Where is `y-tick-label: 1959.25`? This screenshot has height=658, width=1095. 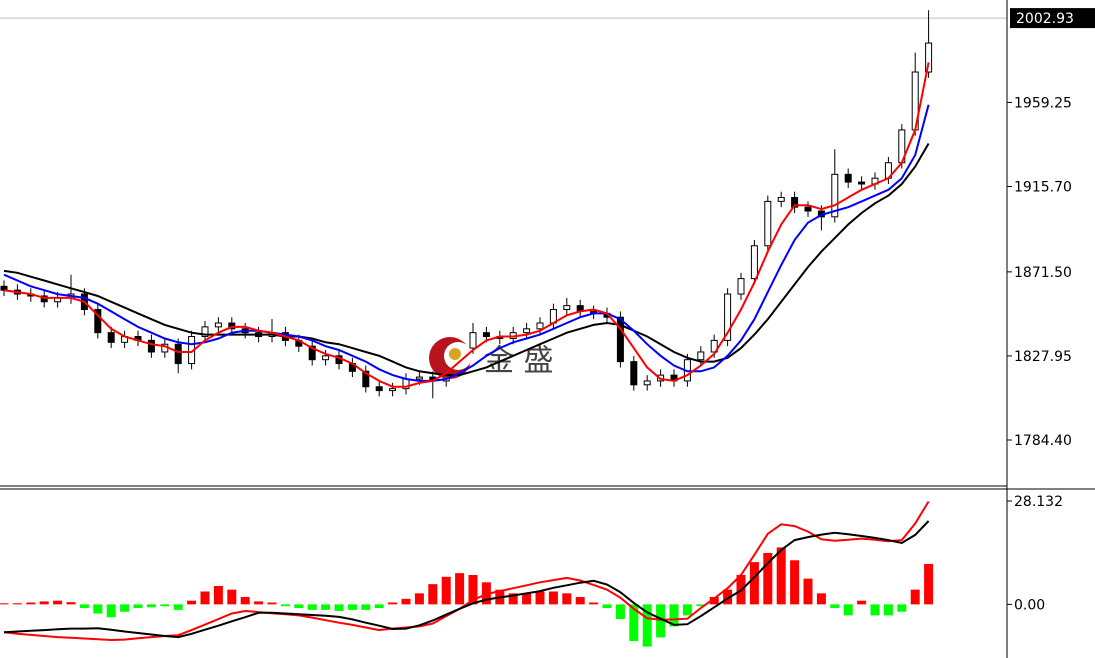
y-tick-label: 1959.25 is located at coordinates (1043, 103).